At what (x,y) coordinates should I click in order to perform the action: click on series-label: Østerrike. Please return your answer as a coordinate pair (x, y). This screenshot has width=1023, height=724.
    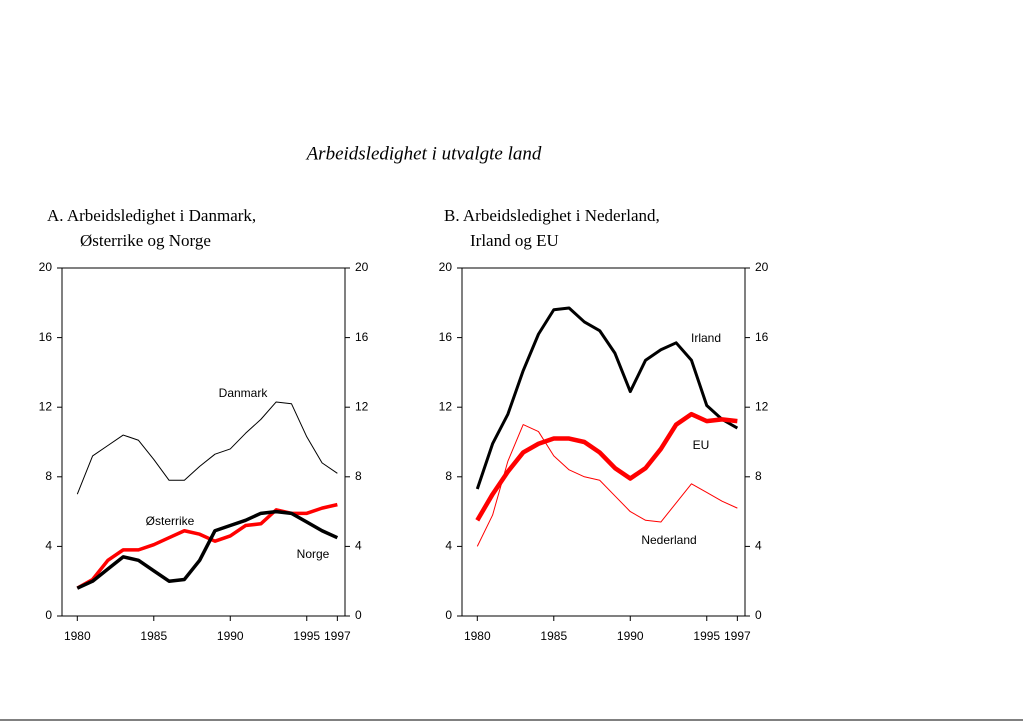
    Looking at the image, I should click on (170, 521).